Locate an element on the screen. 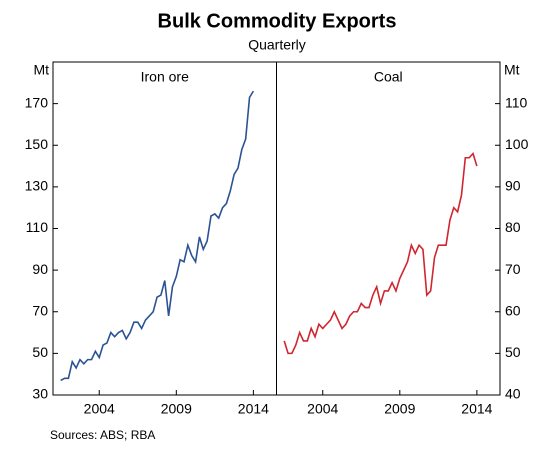  y-tick-label: 100 is located at coordinates (517, 144).